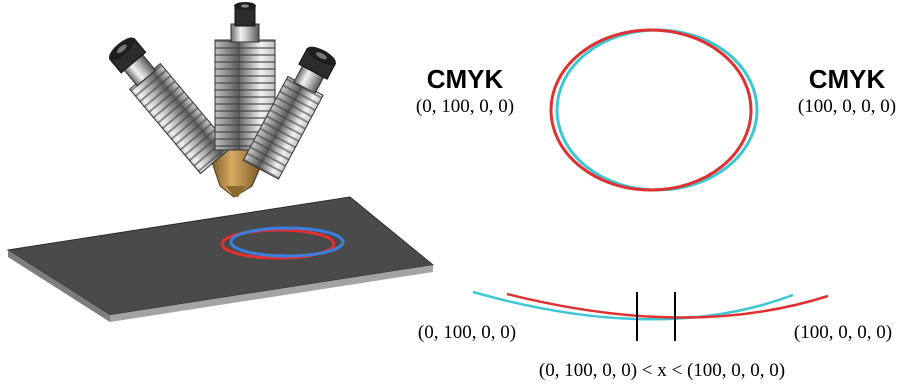 This screenshot has height=387, width=902. I want to click on bottom-left-value: (0, 100, 0, 0), so click(467, 332).